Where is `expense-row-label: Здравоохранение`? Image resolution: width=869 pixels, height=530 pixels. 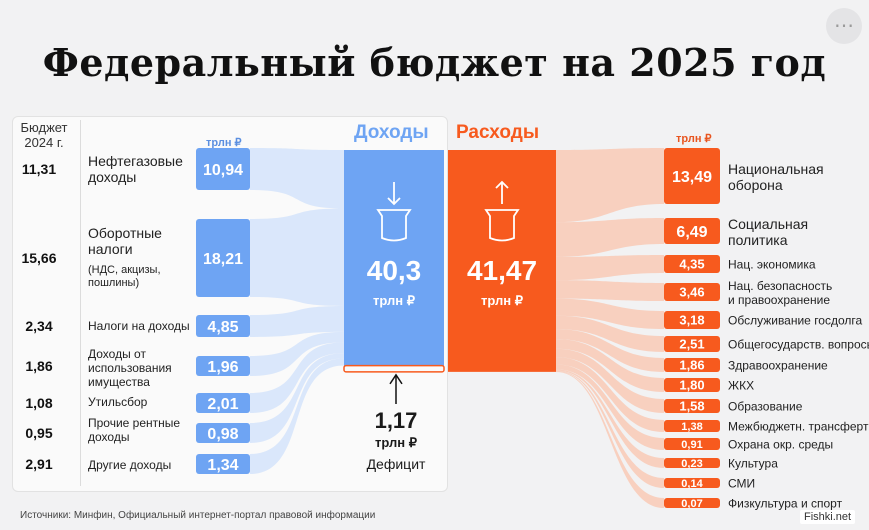
expense-row-label: Здравоохранение is located at coordinates (778, 365).